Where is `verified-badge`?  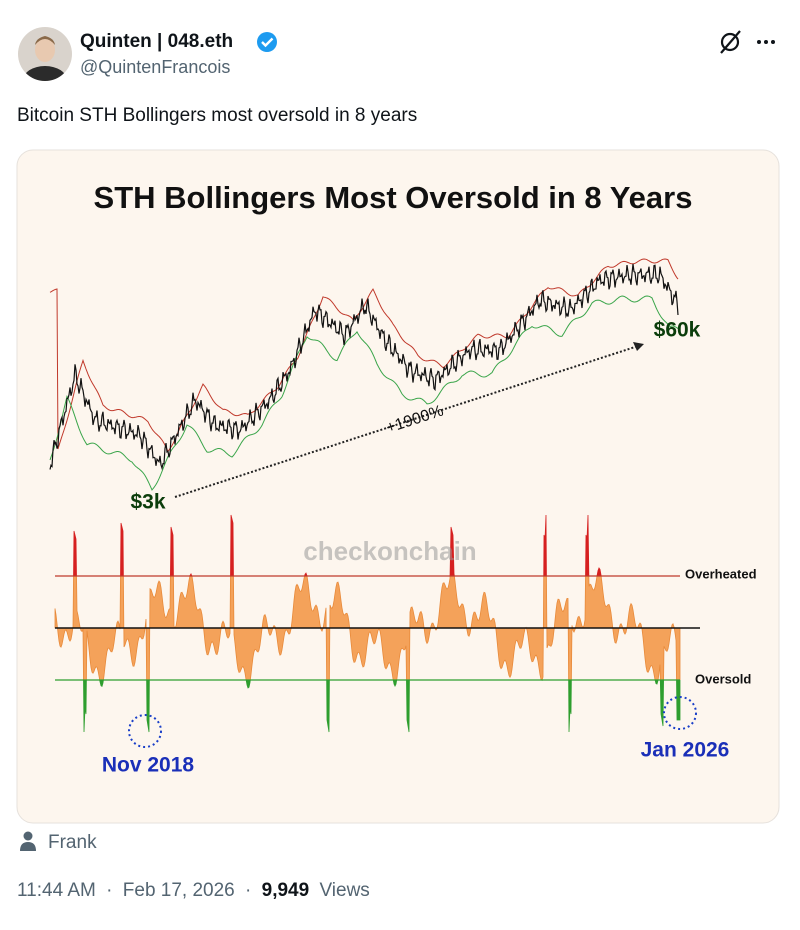
verified-badge is located at coordinates (267, 42).